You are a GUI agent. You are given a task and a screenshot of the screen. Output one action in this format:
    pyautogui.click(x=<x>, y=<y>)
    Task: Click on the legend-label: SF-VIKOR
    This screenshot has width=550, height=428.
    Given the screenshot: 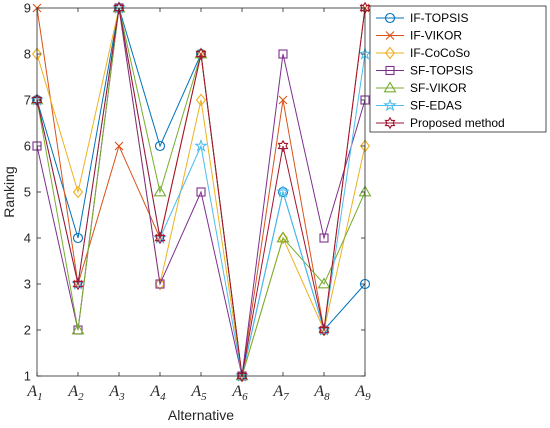 What is the action you would take?
    pyautogui.click(x=438, y=88)
    